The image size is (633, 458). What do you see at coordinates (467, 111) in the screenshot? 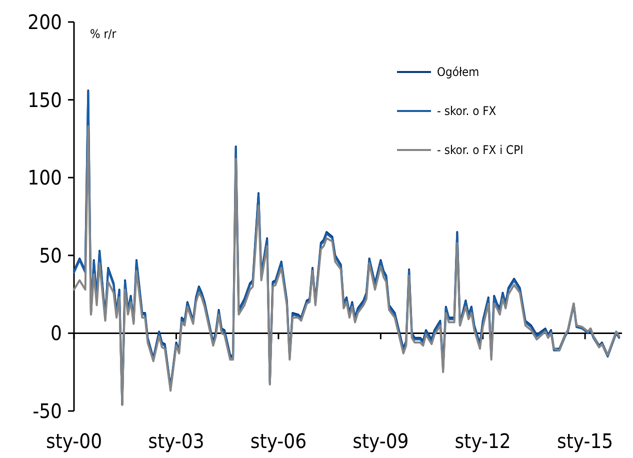
I see `legend-label: - skor. o FX` at bounding box center [467, 111].